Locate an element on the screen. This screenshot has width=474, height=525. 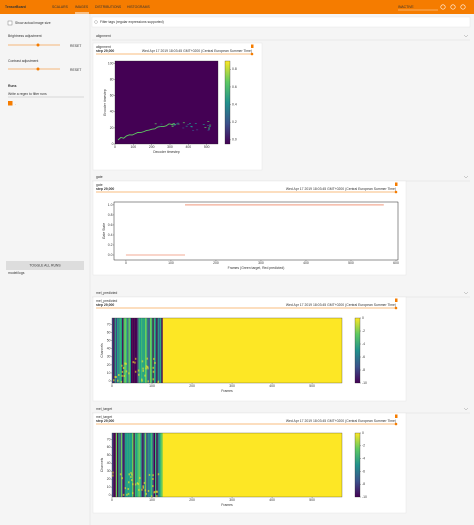
run-mode-dropdown: INACTIVE is located at coordinates (406, 7).